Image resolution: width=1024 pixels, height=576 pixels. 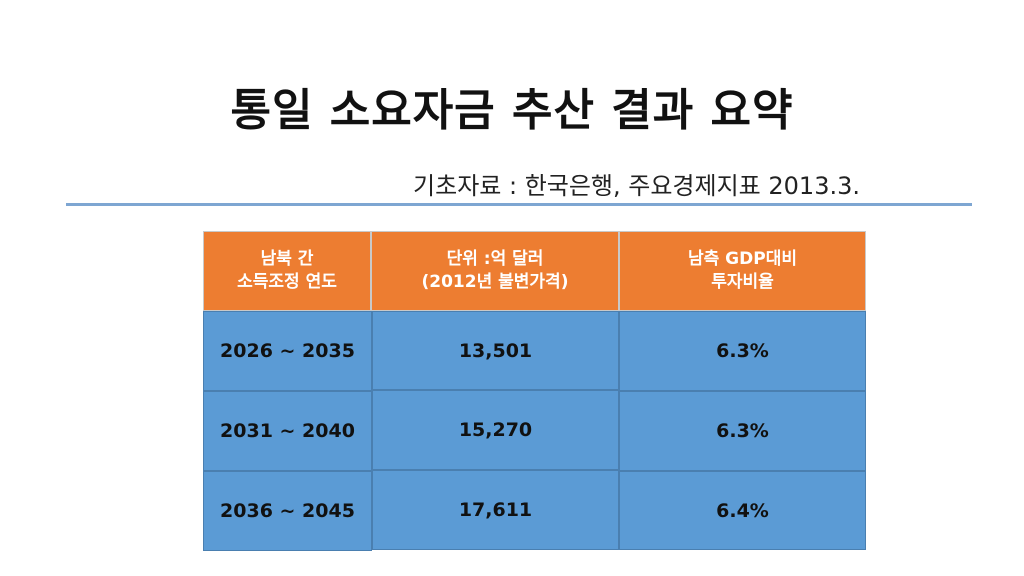 What do you see at coordinates (495, 510) in the screenshot?
I see `row3-amount-cell: 17,611` at bounding box center [495, 510].